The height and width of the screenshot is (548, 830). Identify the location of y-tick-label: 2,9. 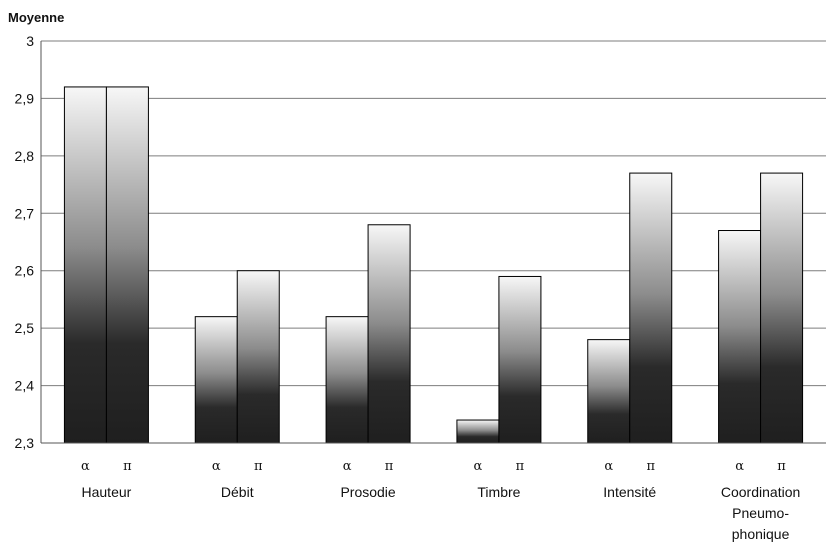
(25, 98).